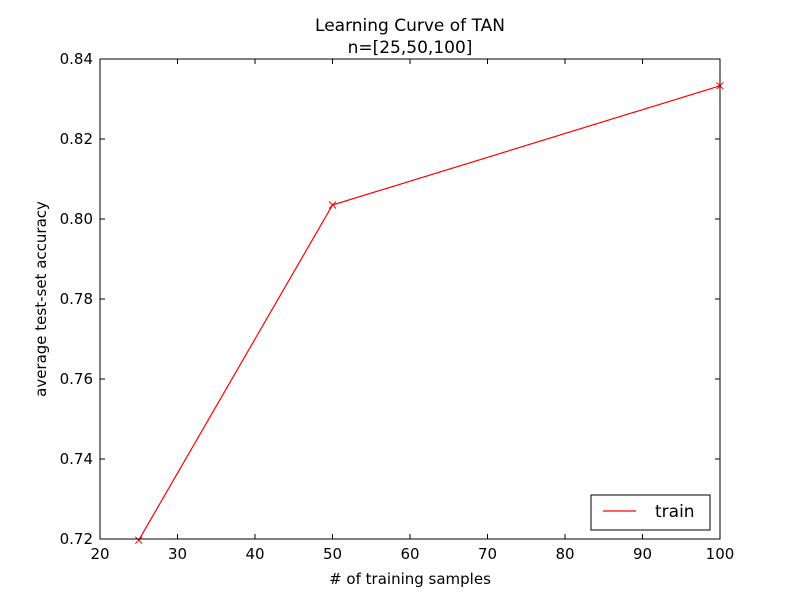 The width and height of the screenshot is (800, 600). Describe the element at coordinates (410, 26) in the screenshot. I see `chart-title: Learning Curve of TAN` at that location.